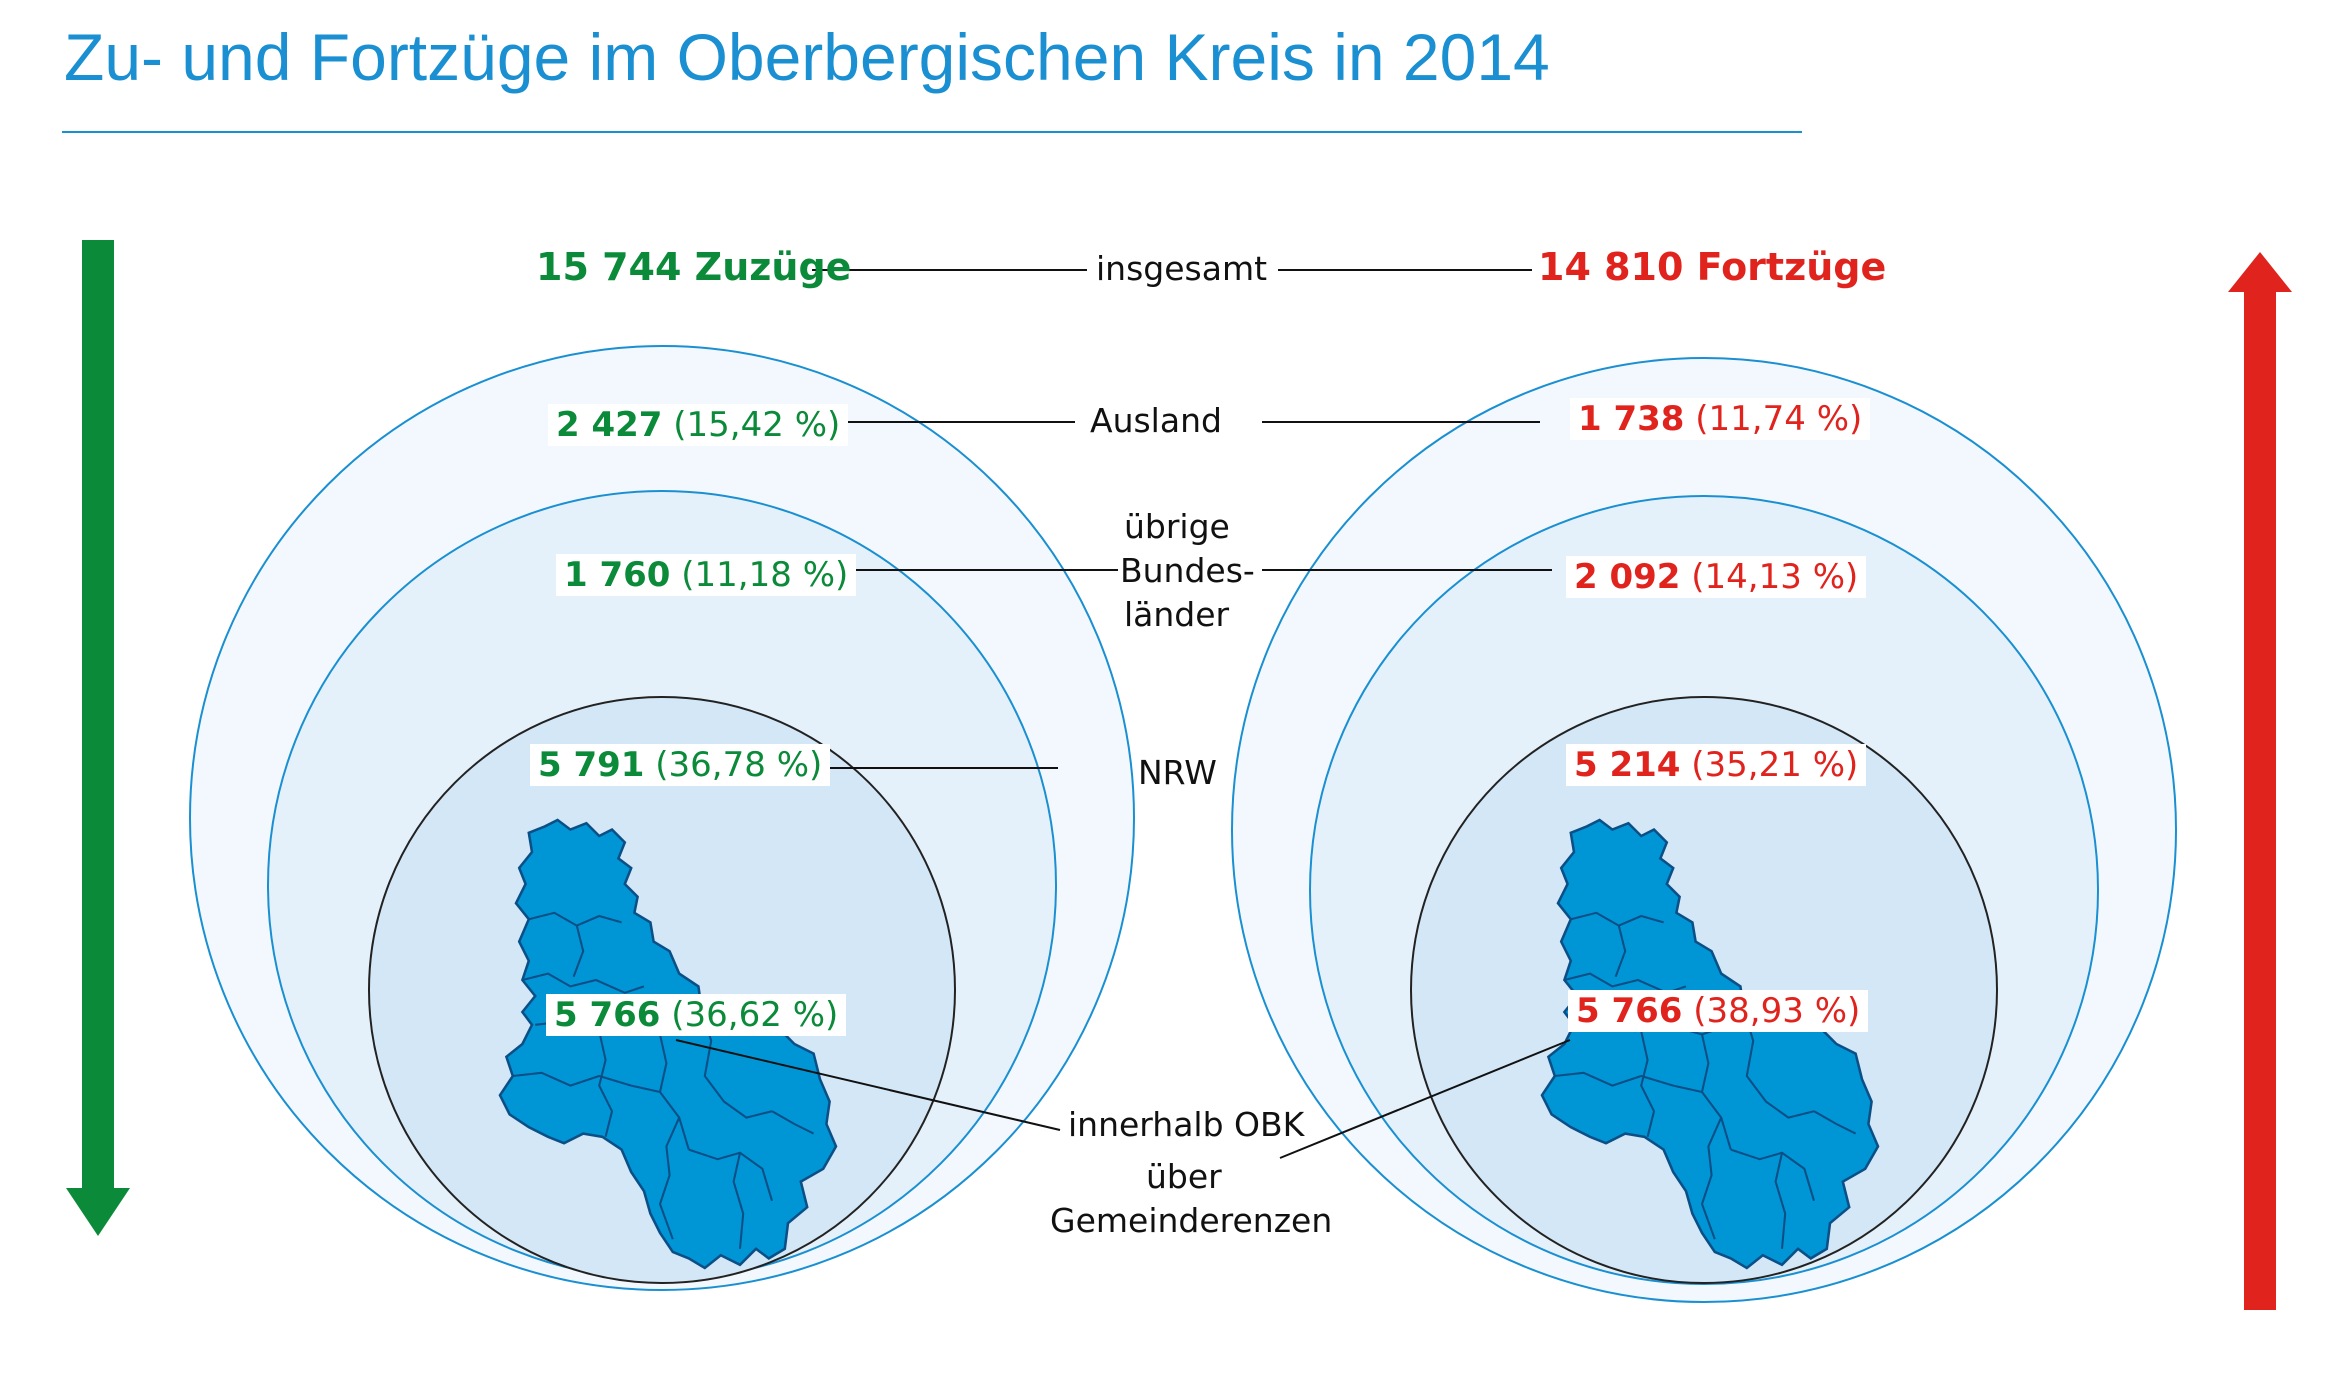  I want to click on label-bundeslaender-1: übrige, so click(1177, 526).